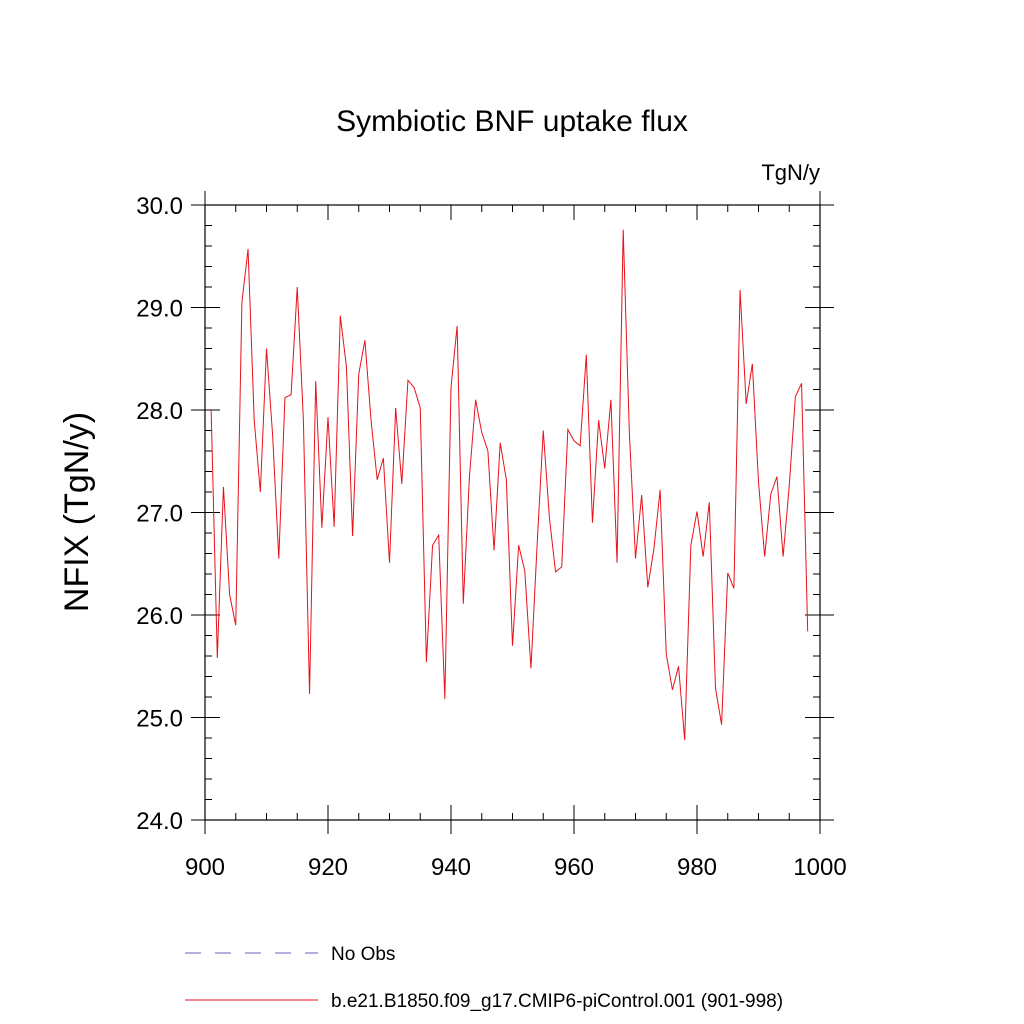  Describe the element at coordinates (159, 719) in the screenshot. I see `y-tick-label: 25.0` at that location.